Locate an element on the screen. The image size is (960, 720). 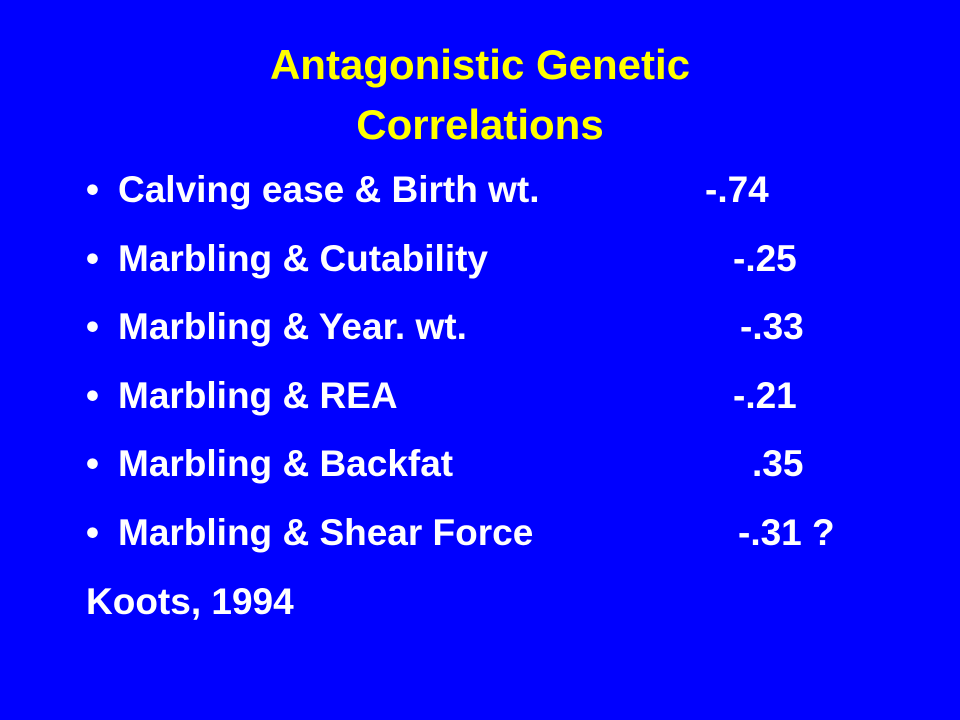
bullet-label: Calving ease & Birth wt. is located at coordinates (329, 189).